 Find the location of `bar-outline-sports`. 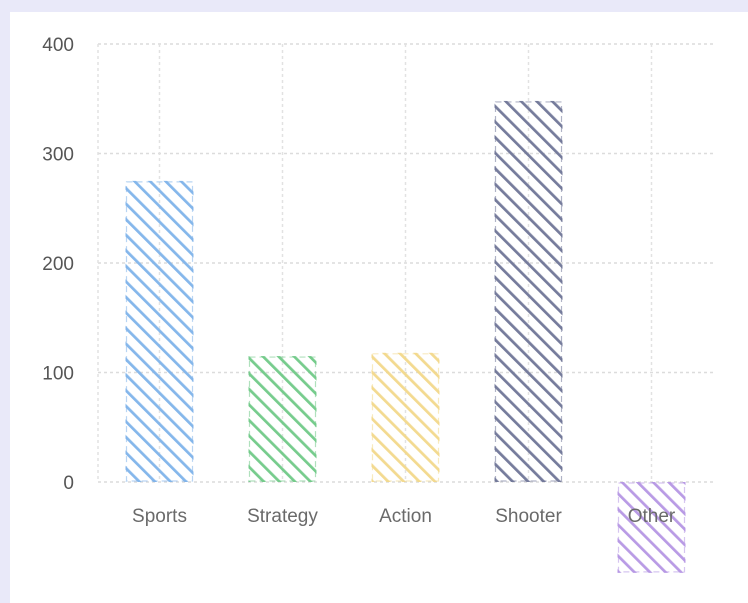

bar-outline-sports is located at coordinates (159, 331).